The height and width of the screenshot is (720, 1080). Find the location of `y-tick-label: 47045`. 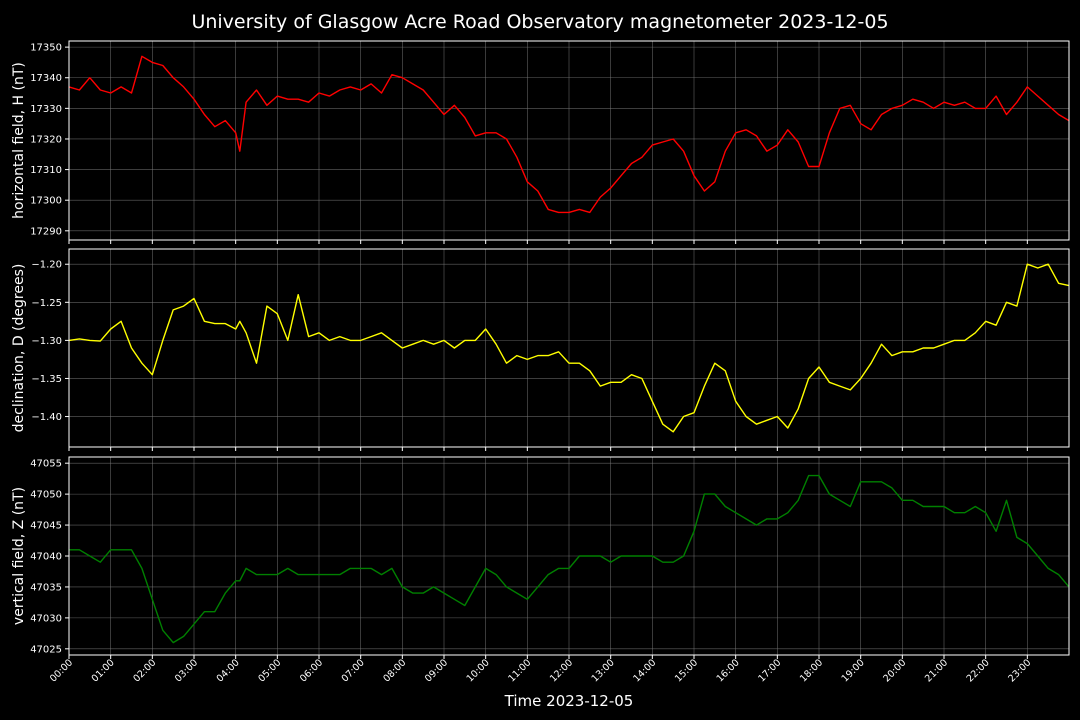

y-tick-label: 47045 is located at coordinates (46, 526).